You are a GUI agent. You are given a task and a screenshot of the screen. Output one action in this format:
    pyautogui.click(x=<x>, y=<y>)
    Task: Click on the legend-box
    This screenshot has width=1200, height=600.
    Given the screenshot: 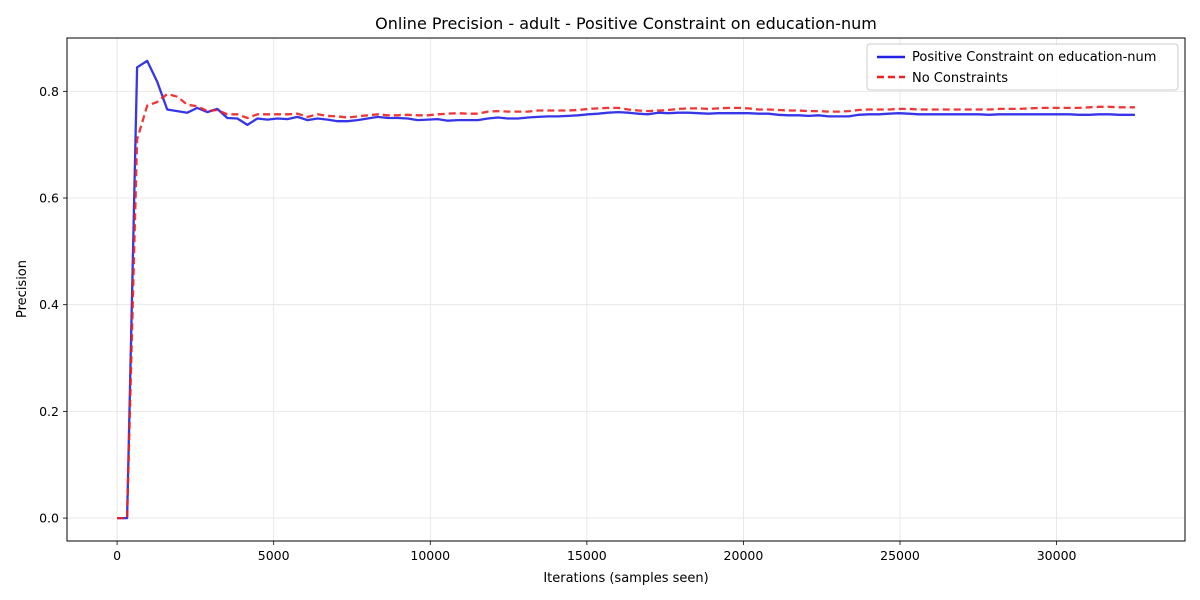 What is the action you would take?
    pyautogui.click(x=1022, y=67)
    